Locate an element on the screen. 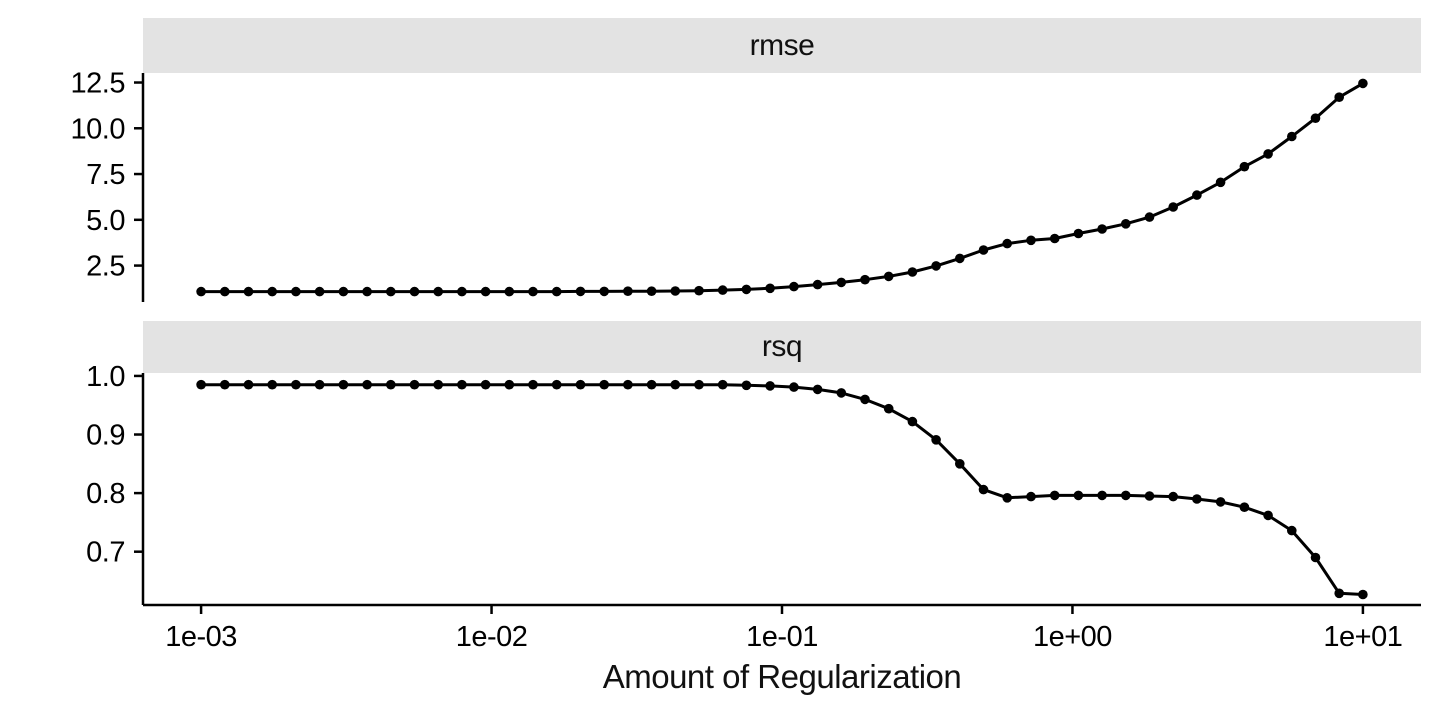 The height and width of the screenshot is (720, 1440). y-tick-label: 12.5 is located at coordinates (98, 84).